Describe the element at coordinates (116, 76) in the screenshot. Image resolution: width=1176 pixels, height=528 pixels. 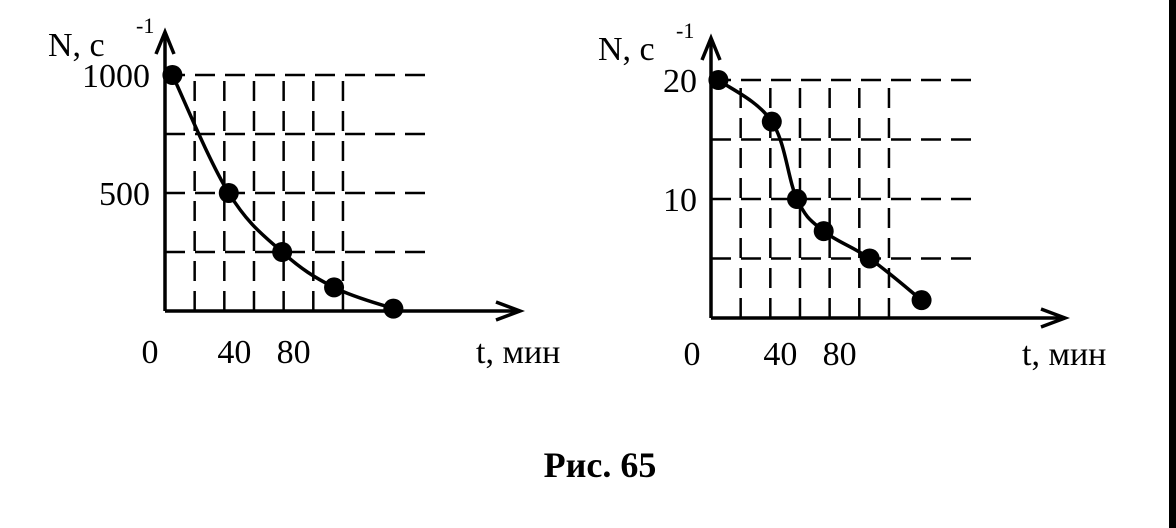
I see `y-tick-label: 1000` at that location.